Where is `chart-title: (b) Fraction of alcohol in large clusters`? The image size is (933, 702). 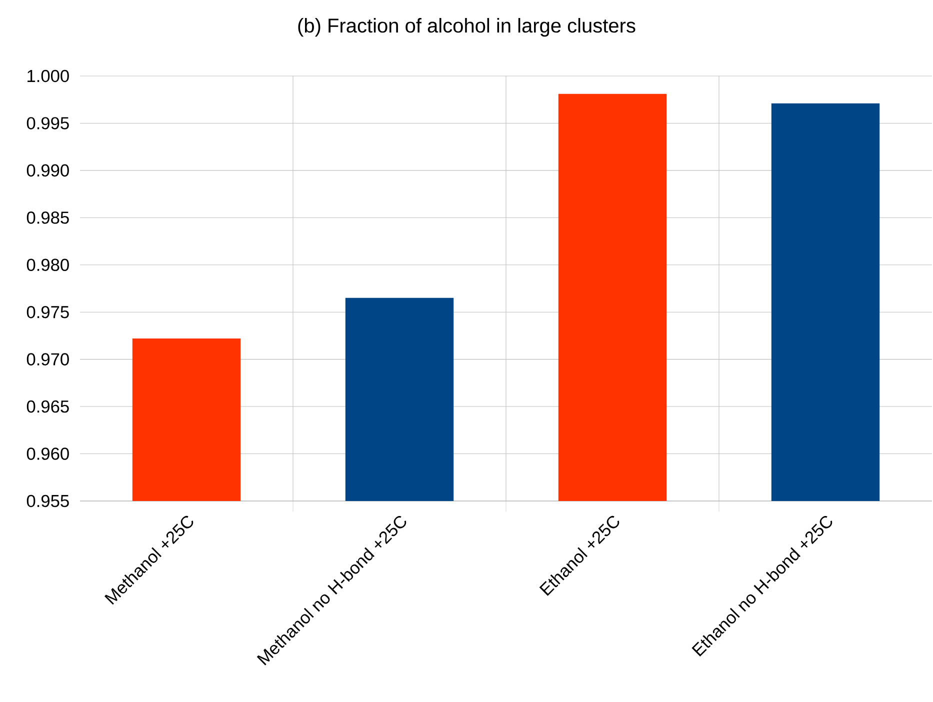 chart-title: (b) Fraction of alcohol in large clusters is located at coordinates (467, 27).